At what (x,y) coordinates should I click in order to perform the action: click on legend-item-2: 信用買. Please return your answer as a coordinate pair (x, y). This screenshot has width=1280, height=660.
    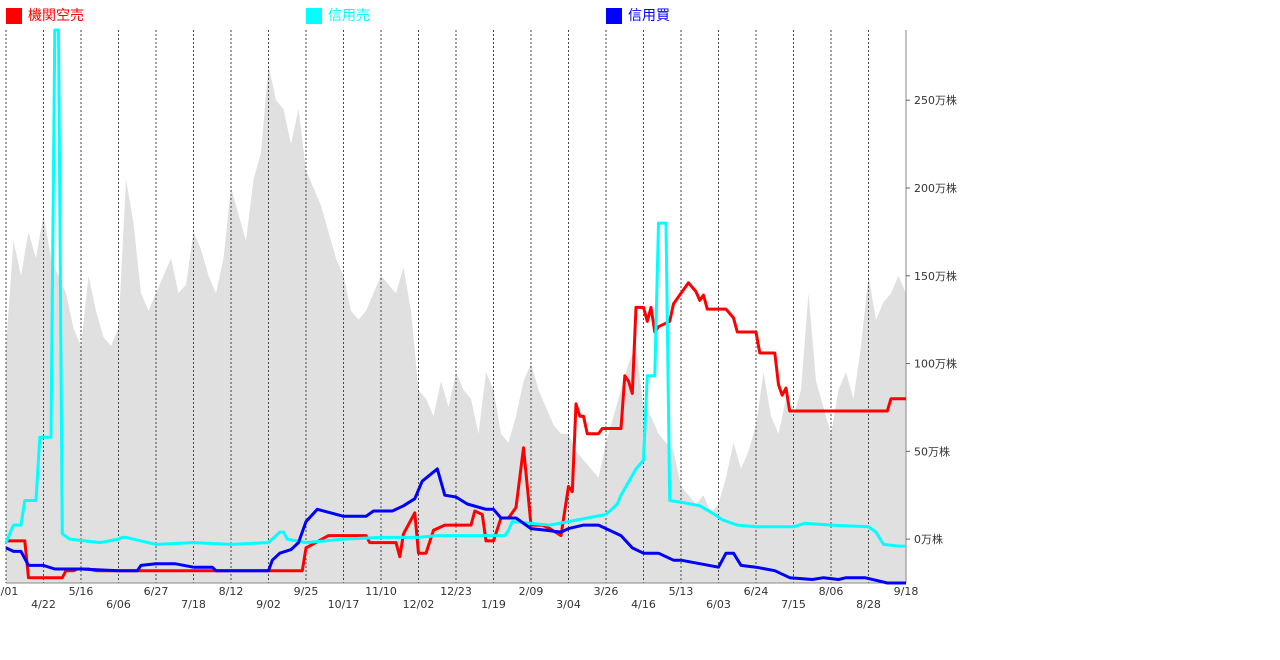
    Looking at the image, I should click on (638, 16).